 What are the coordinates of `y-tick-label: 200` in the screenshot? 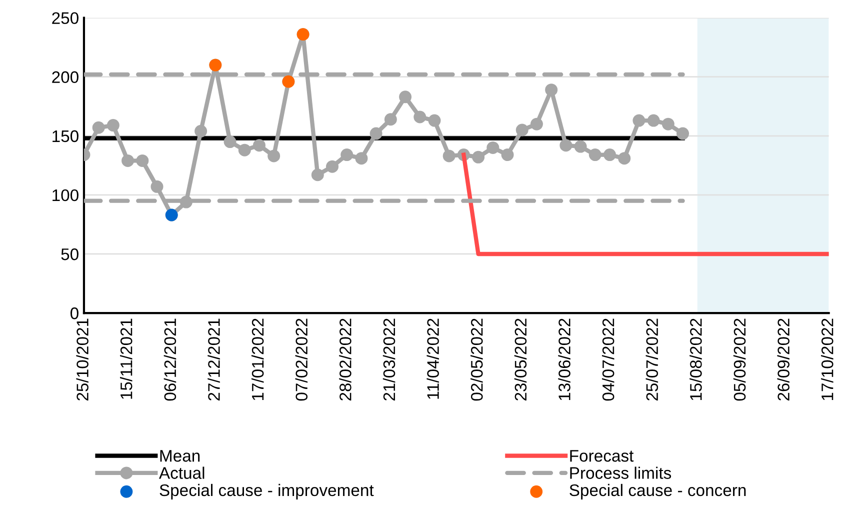 It's located at (65, 77).